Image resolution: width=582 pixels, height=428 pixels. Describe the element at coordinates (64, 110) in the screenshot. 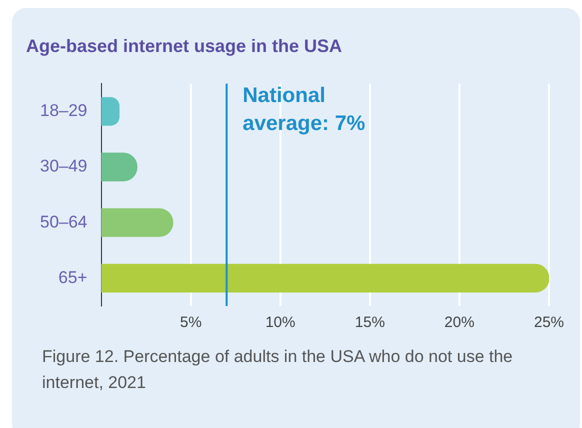

I see `y-tick-label: 18–29` at that location.